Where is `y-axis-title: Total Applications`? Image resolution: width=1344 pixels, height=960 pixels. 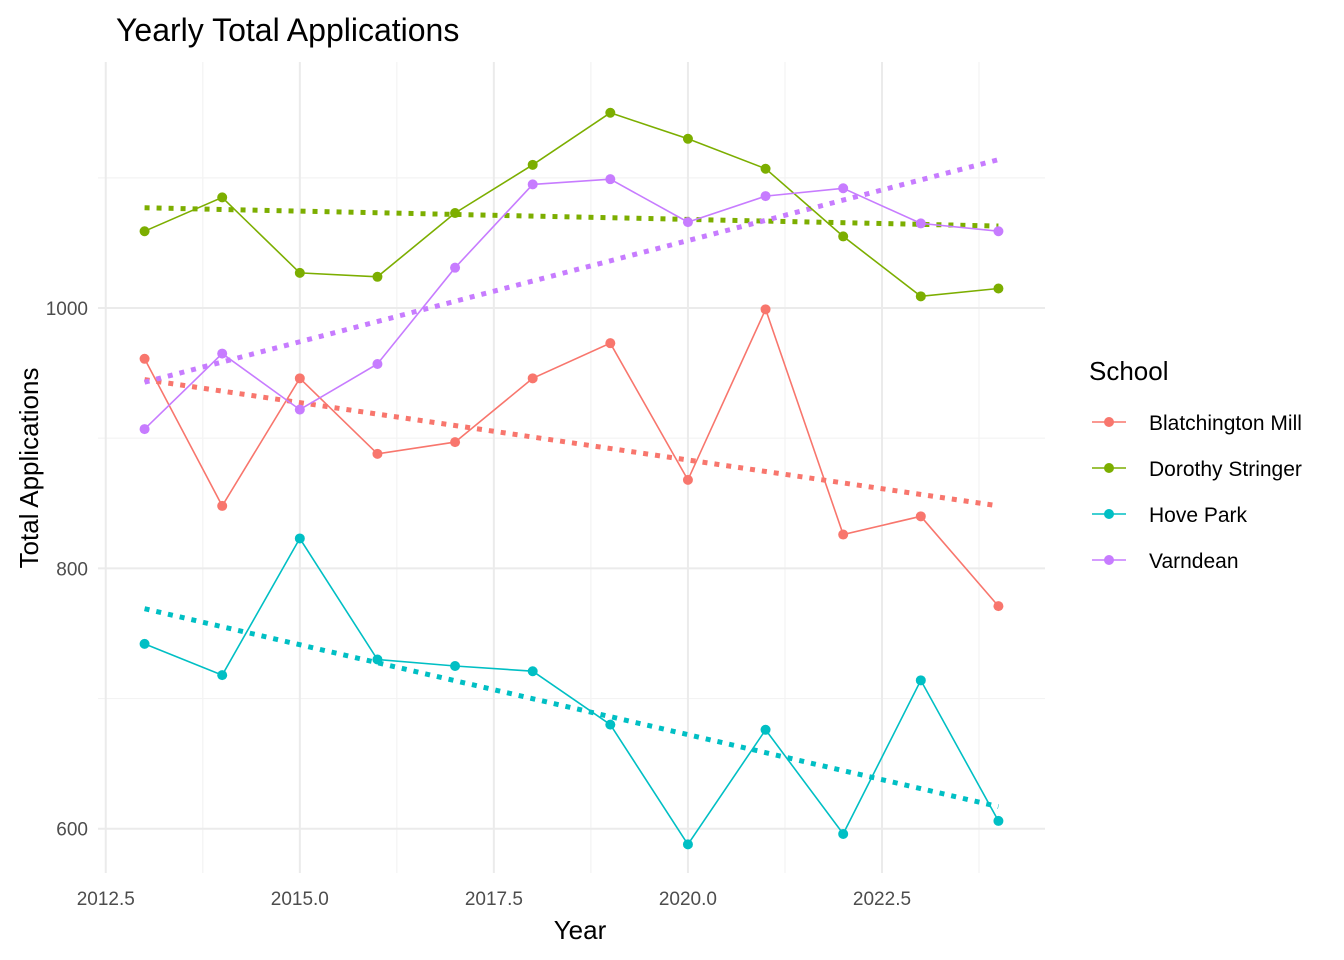 y-axis-title: Total Applications is located at coordinates (29, 468).